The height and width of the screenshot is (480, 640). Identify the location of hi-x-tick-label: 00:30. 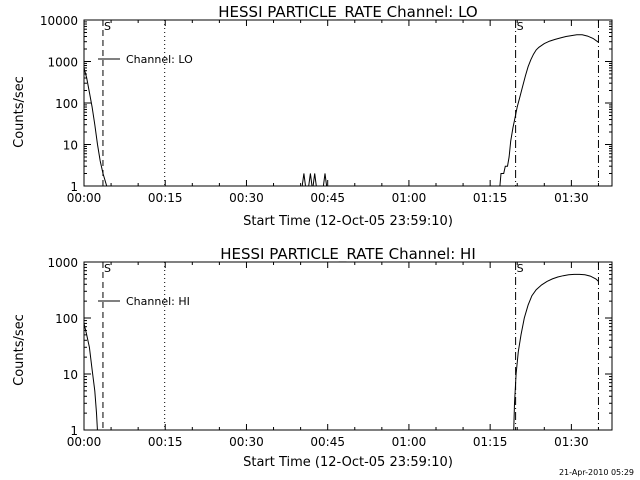
(246, 442).